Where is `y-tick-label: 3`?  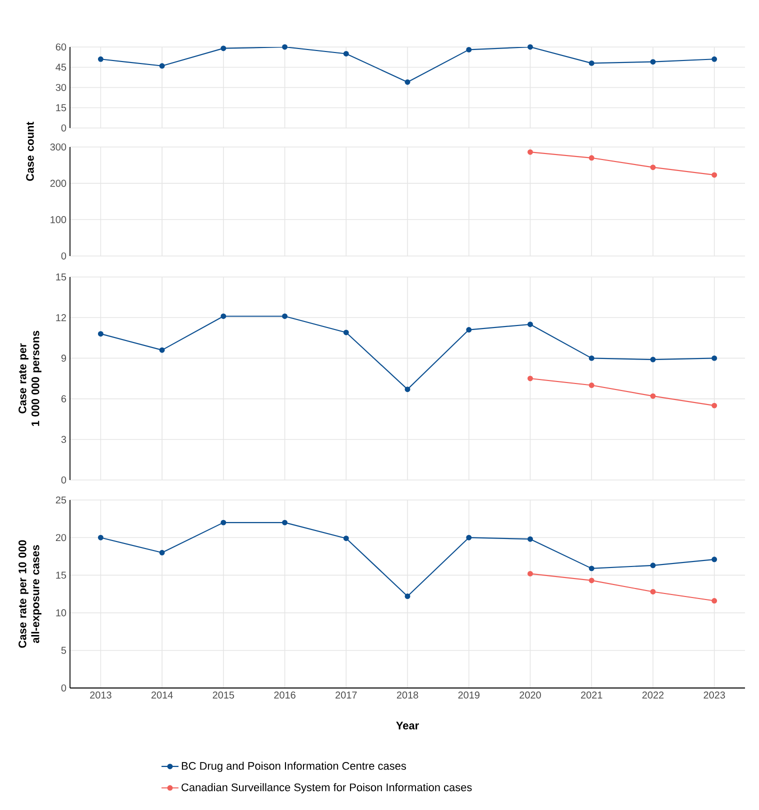 y-tick-label: 3 is located at coordinates (63, 439).